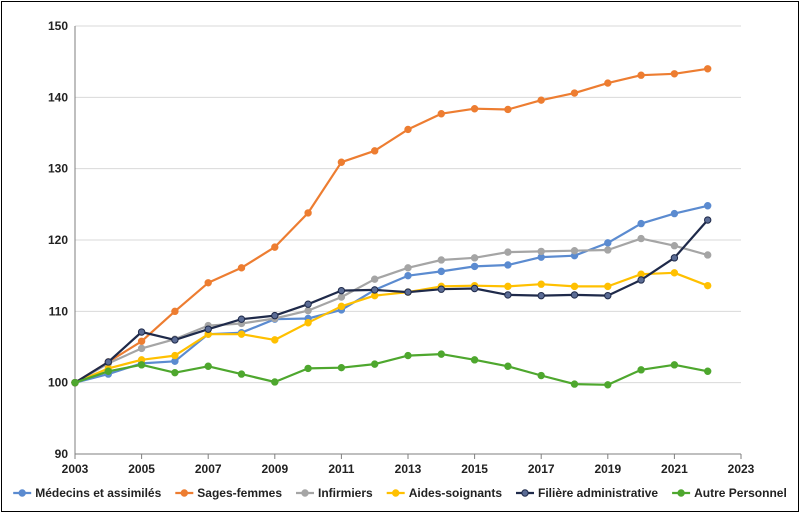 The width and height of the screenshot is (800, 516). I want to click on legend-item-3: Aides-soignants, so click(444, 493).